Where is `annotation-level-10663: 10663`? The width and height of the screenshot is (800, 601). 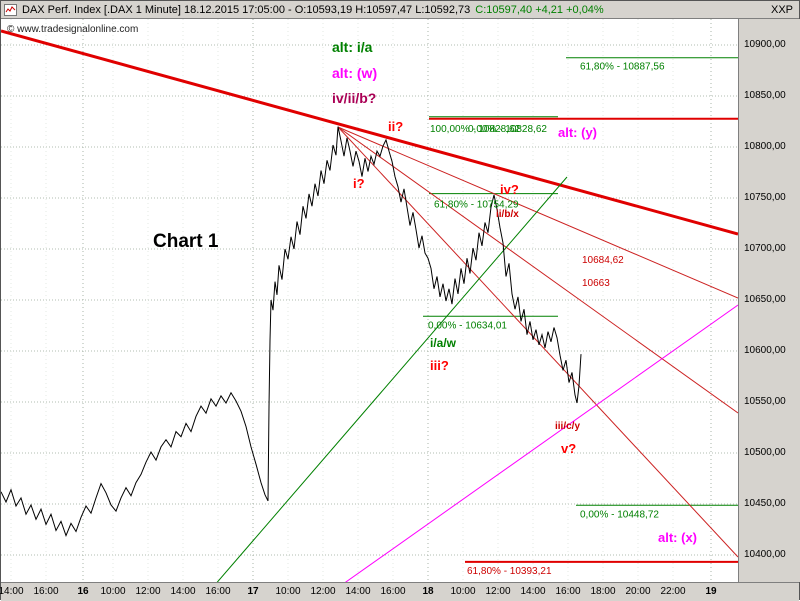
annotation-level-10663: 10663 is located at coordinates (596, 283).